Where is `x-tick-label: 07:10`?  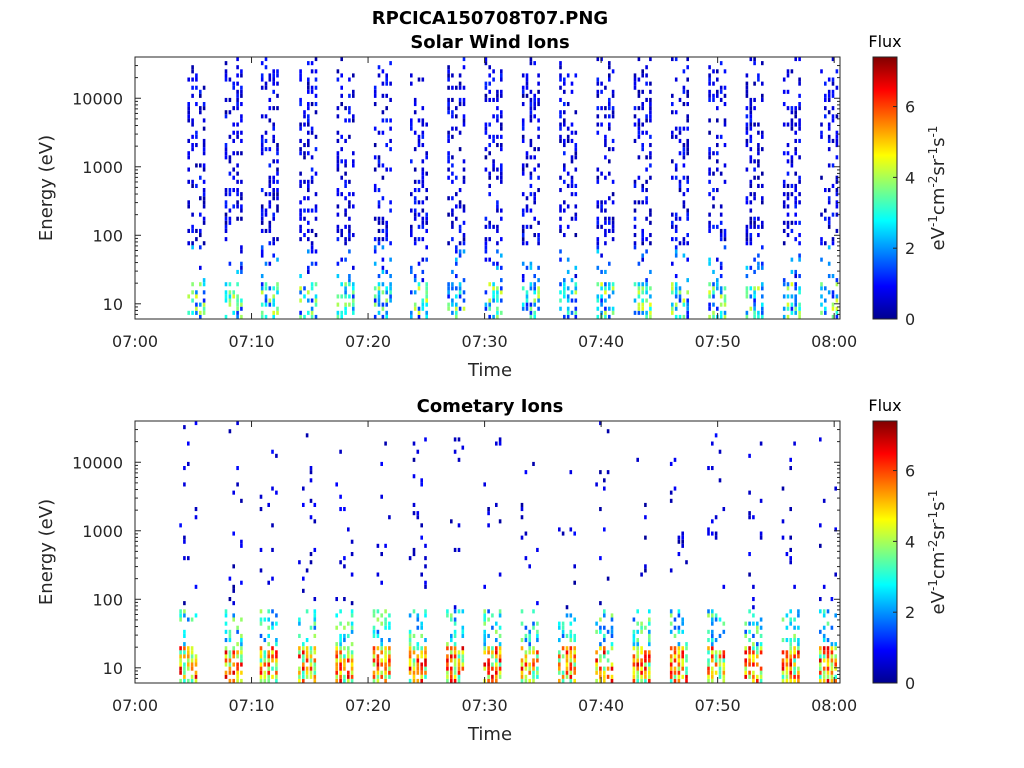
x-tick-label: 07:10 is located at coordinates (251, 341).